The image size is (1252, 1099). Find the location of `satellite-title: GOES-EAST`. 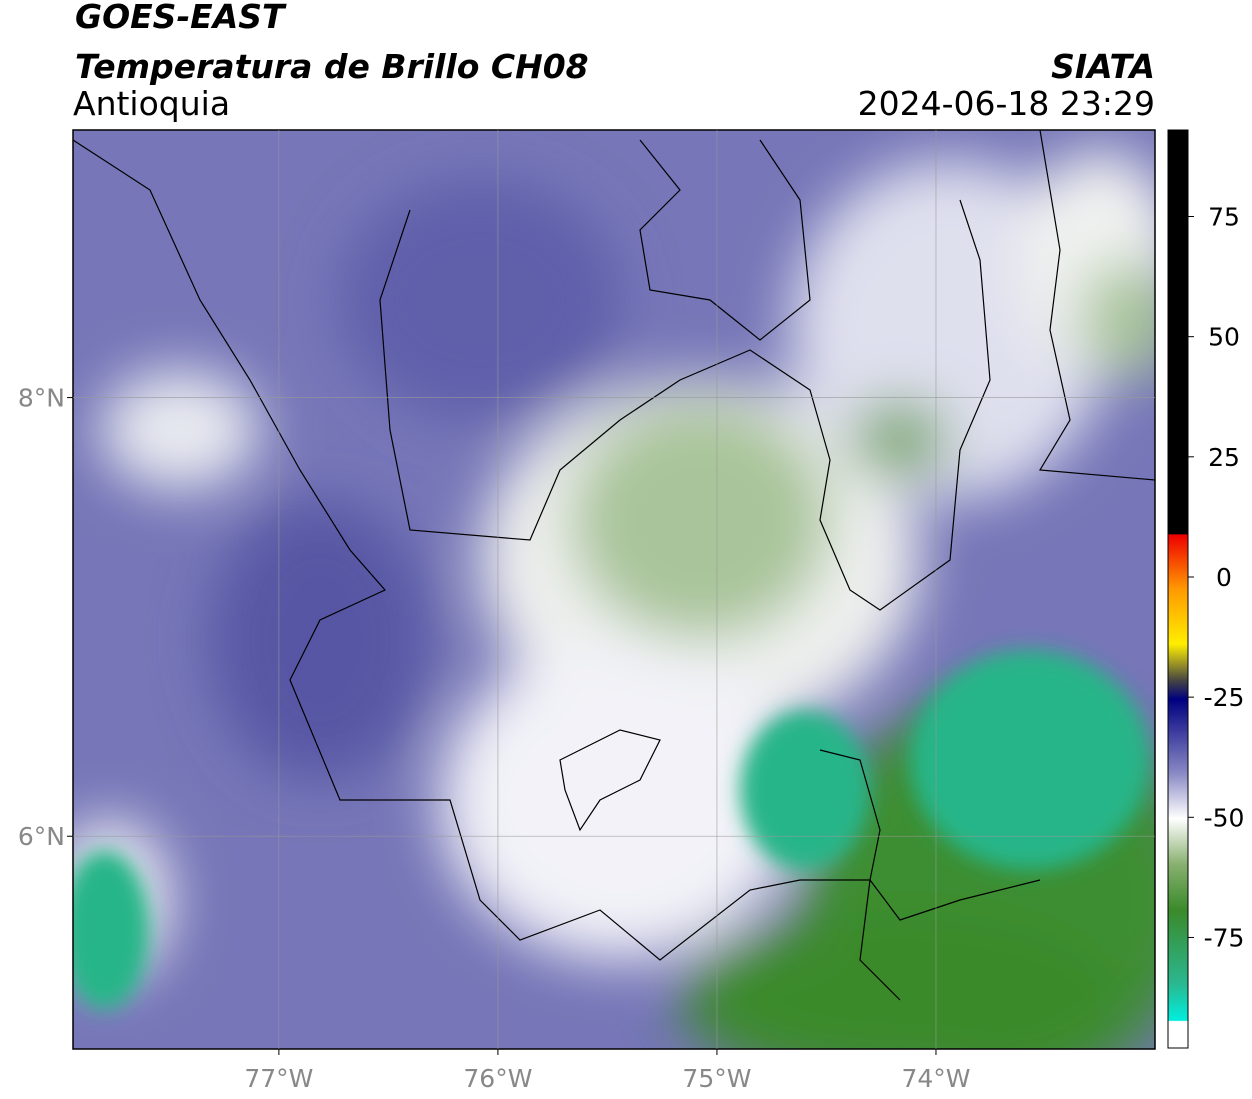

satellite-title: GOES-EAST is located at coordinates (181, 18).